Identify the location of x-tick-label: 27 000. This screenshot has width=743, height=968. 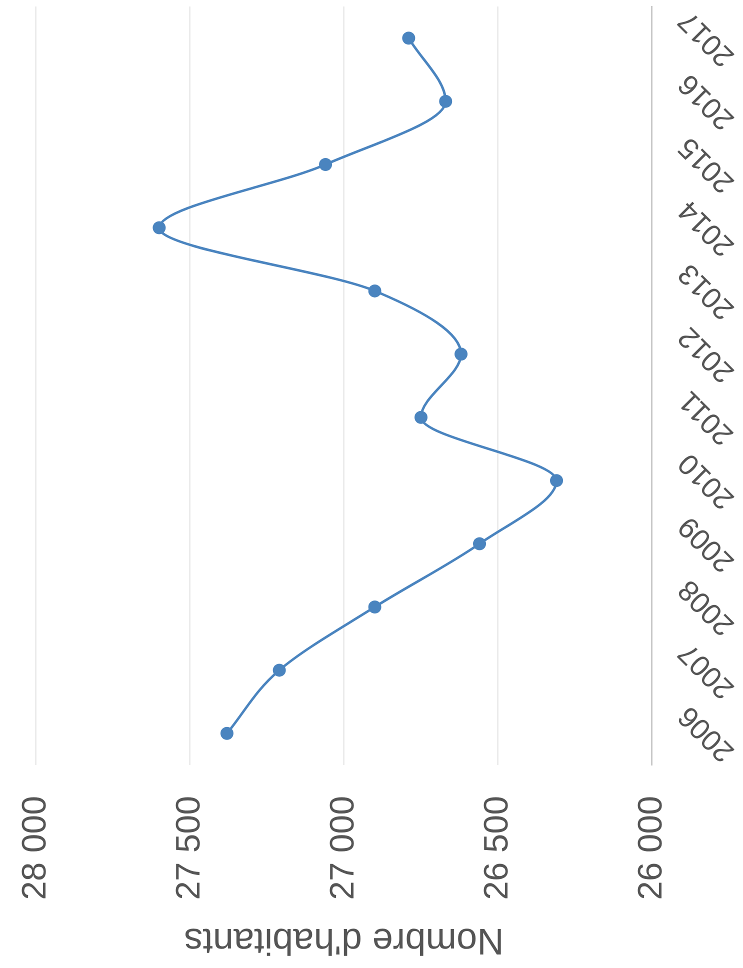
(342, 848).